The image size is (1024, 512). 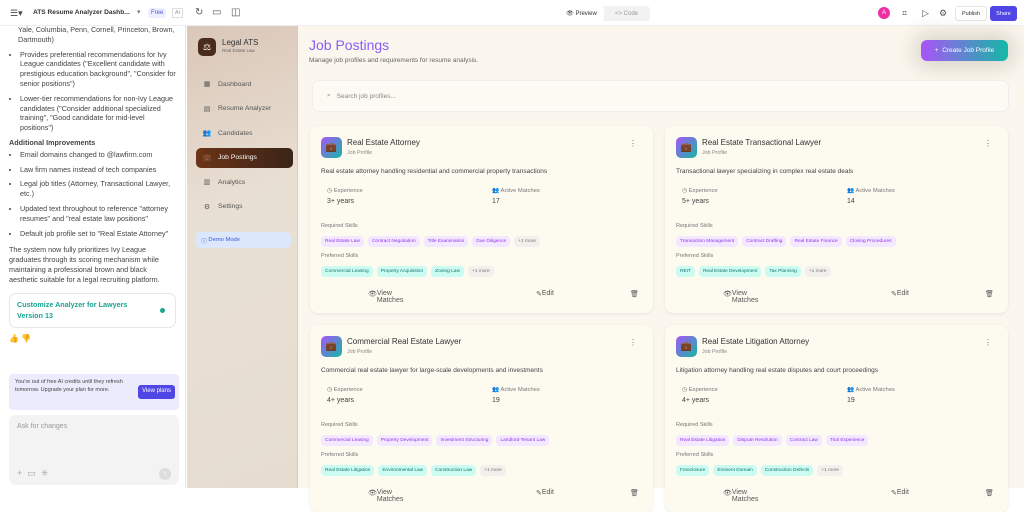 I want to click on split-view-icon: ◫, so click(x=236, y=12).